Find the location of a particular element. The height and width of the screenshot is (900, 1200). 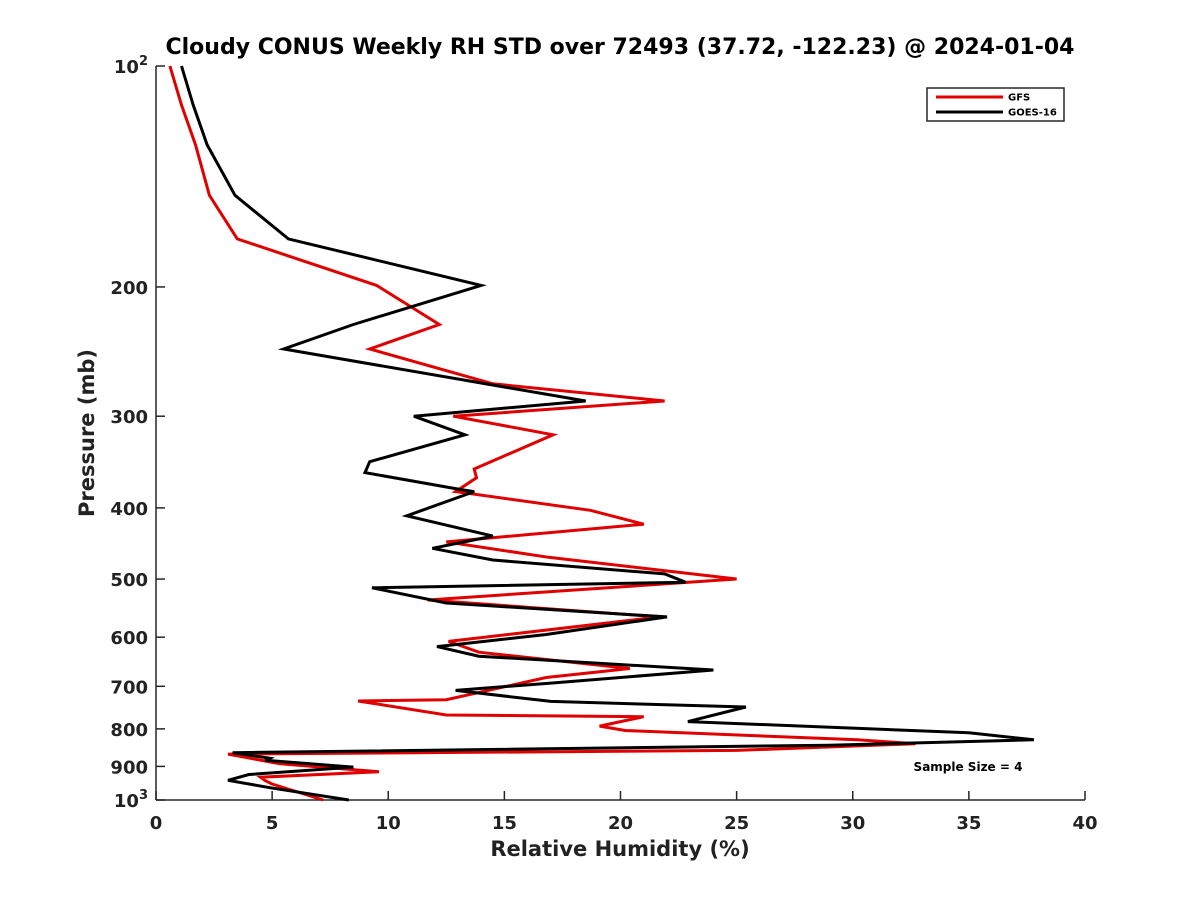

y-tick-label: 200 is located at coordinates (129, 288).